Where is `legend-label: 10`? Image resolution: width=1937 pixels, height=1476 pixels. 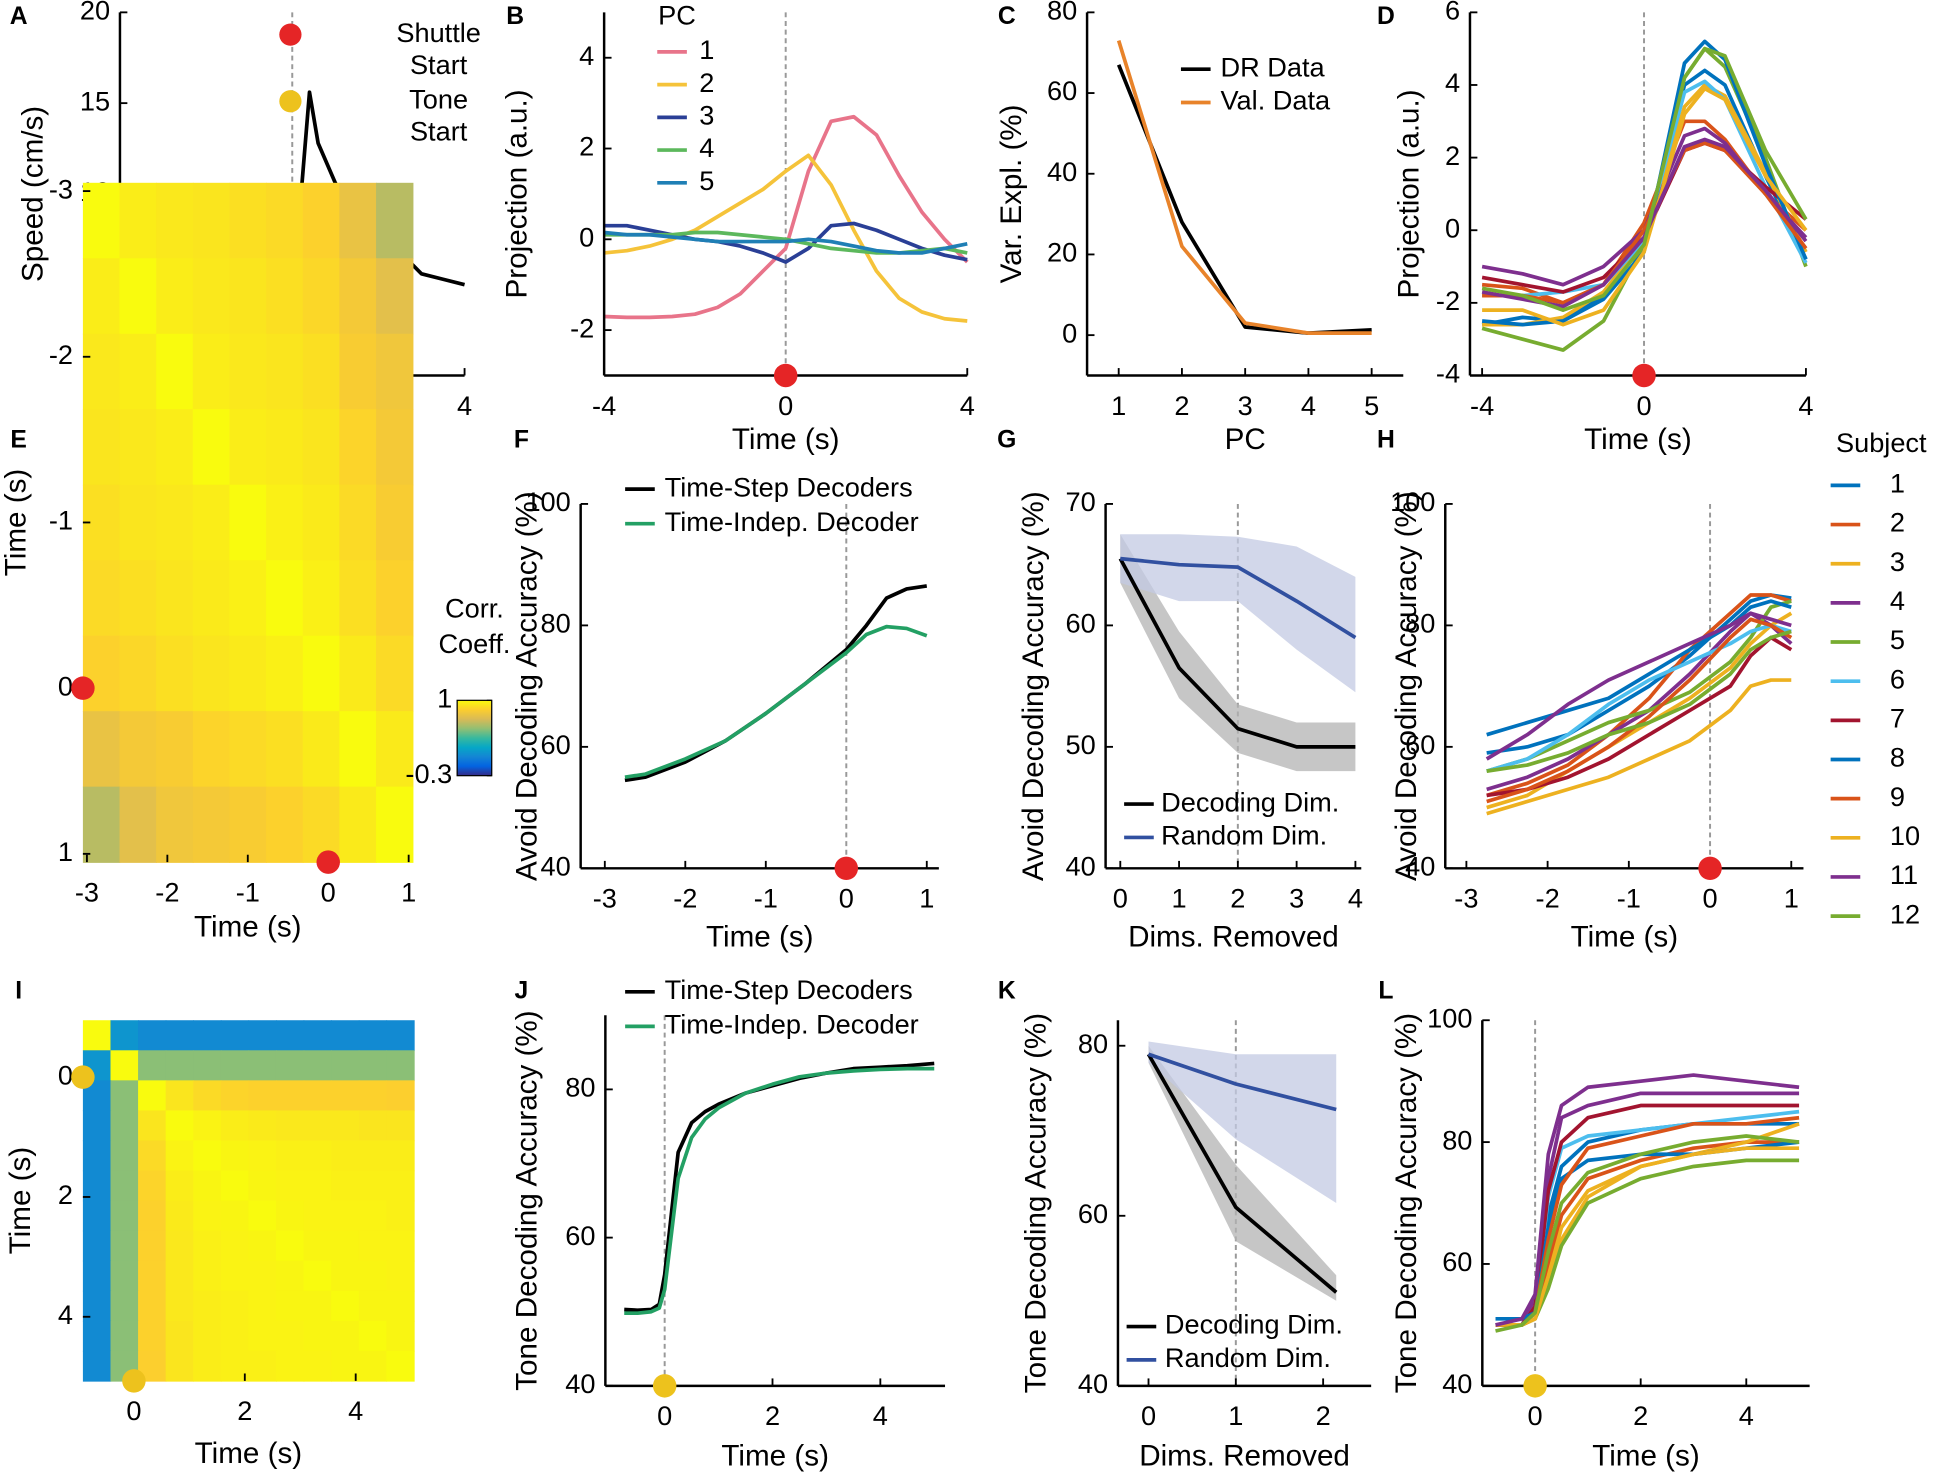
legend-label: 10 is located at coordinates (1905, 835).